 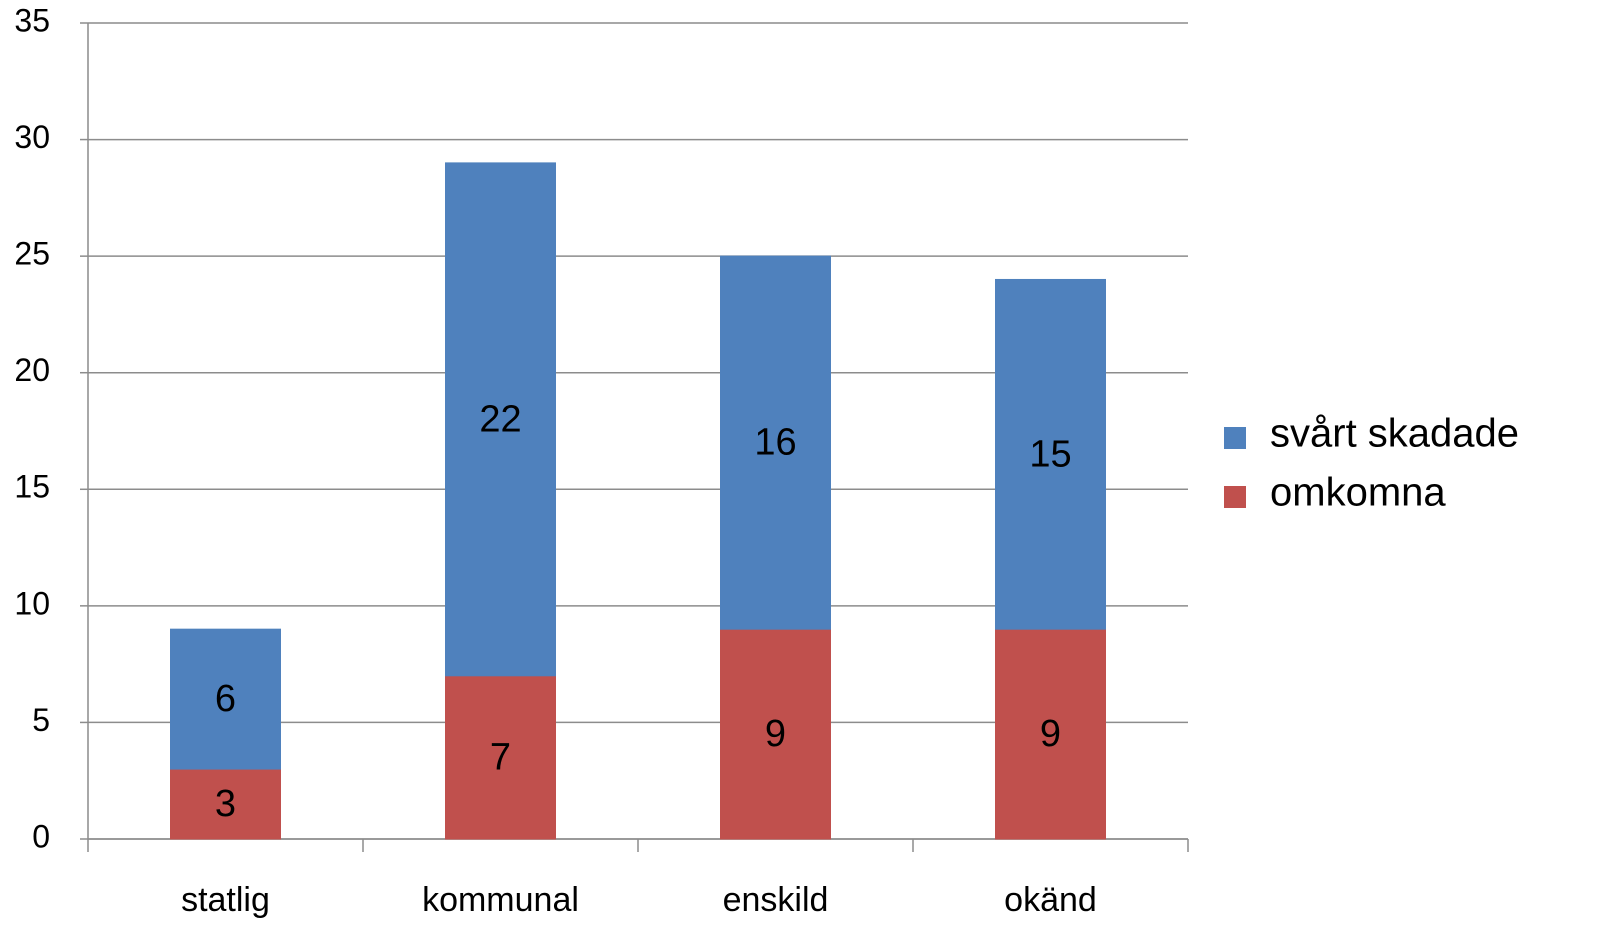 I want to click on data-label: 3, so click(x=225, y=804).